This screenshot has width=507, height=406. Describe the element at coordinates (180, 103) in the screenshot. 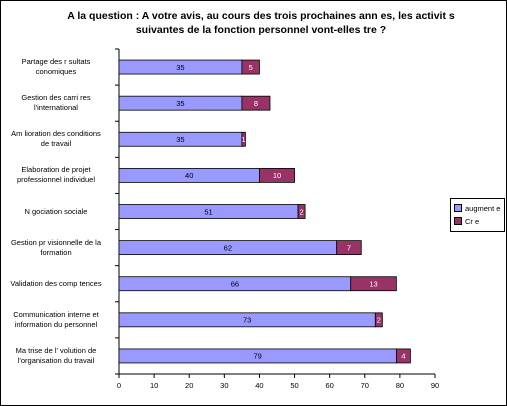

I see `data-label-augmentee-1: 35` at that location.